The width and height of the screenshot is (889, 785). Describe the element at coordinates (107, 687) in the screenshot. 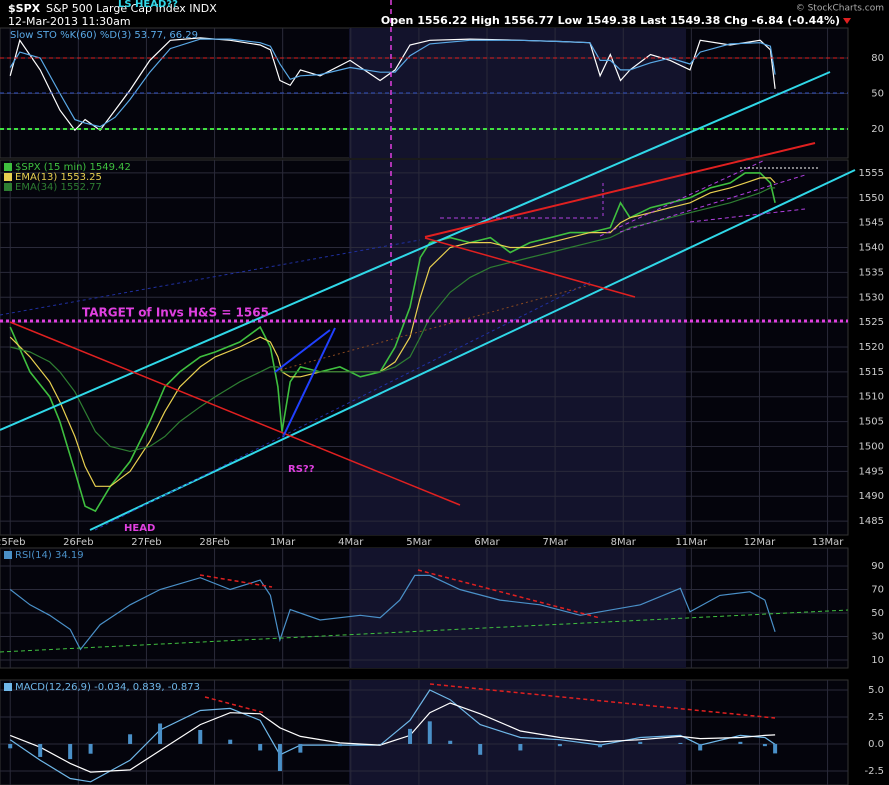

I see `legend-entry: MACD(12,26,9) -0.034, 0.839, -0.873` at that location.